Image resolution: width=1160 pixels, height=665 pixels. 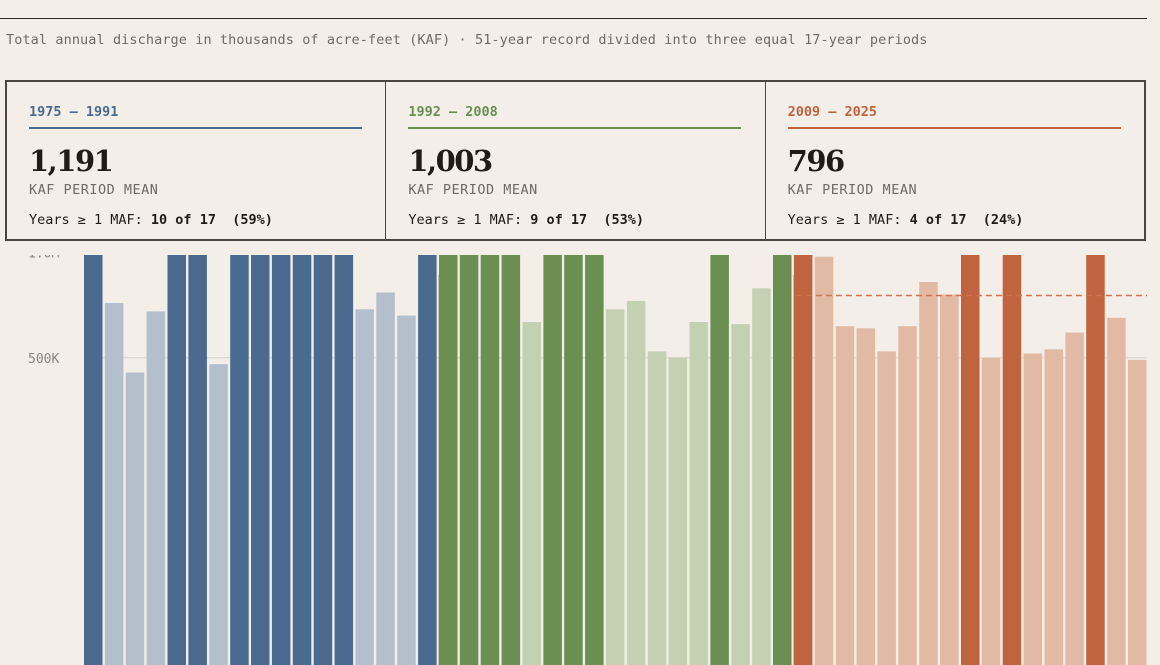 What do you see at coordinates (832, 112) in the screenshot?
I see `period-range: 2009 – 2025` at bounding box center [832, 112].